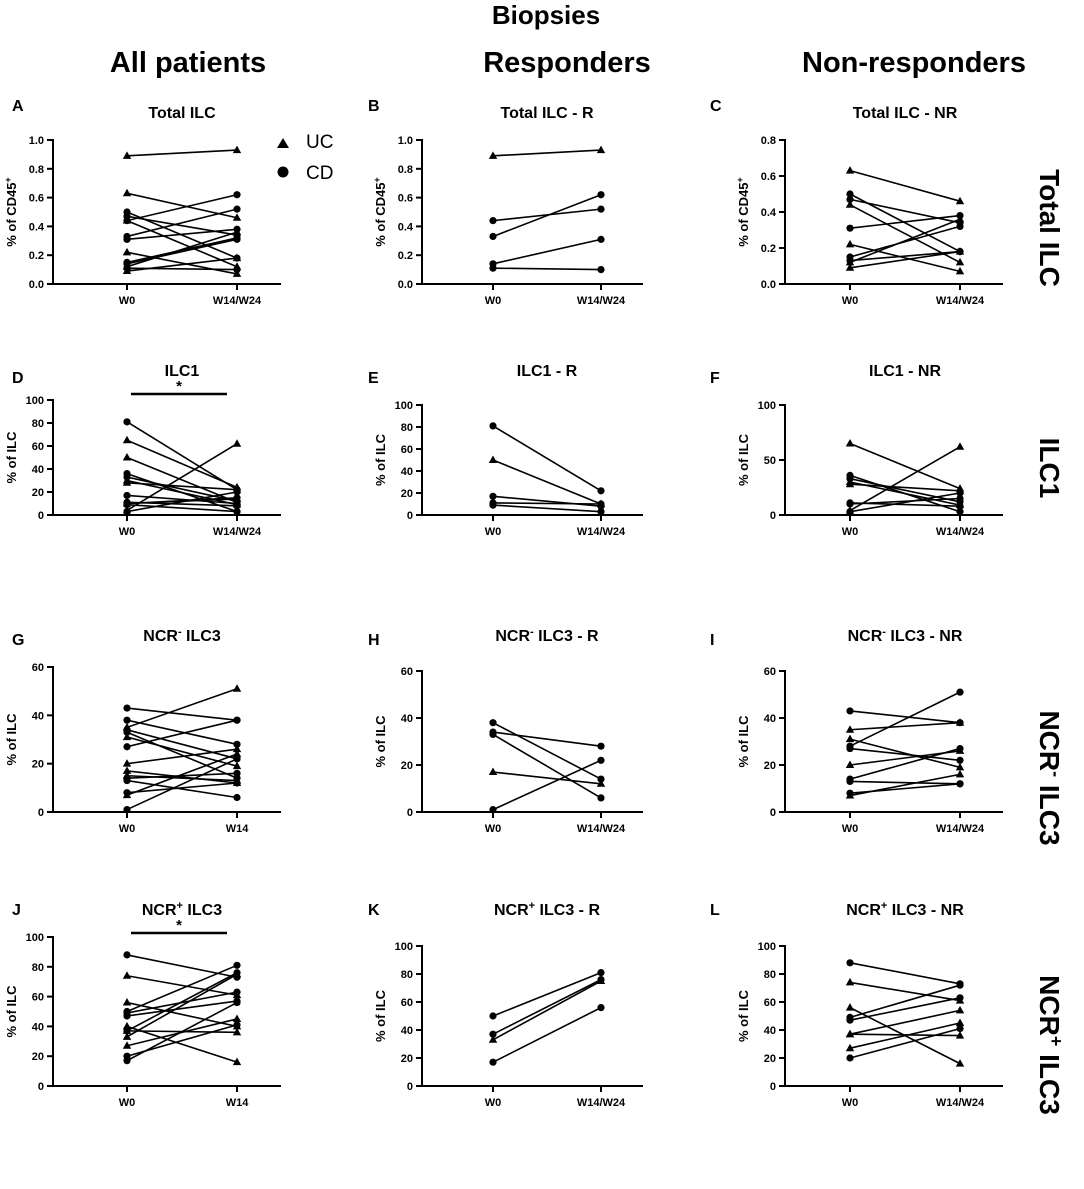 The image size is (1084, 1189). I want to click on y-axis-label-b: % of CD45+, so click(380, 212).